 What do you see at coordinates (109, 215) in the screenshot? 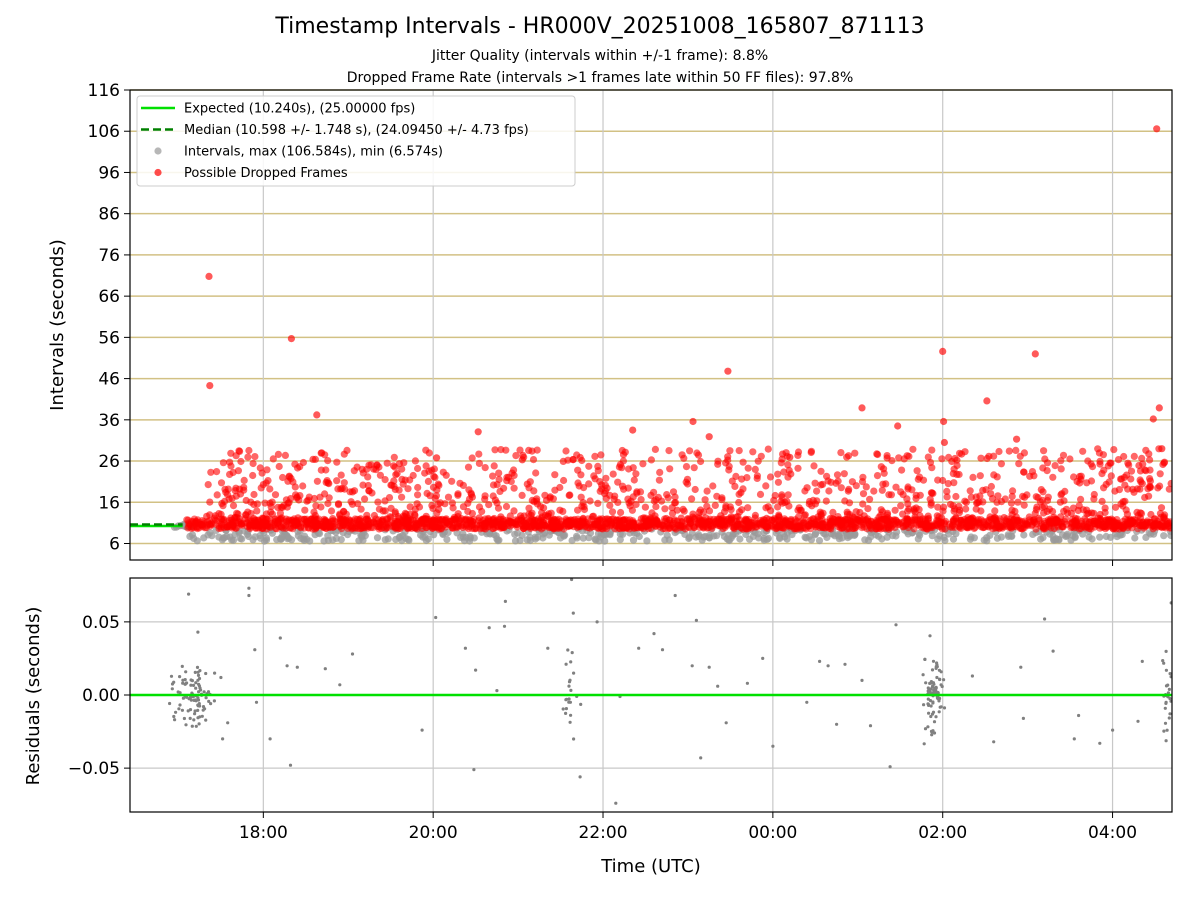
I see `y-tick-label: 86` at bounding box center [109, 215].